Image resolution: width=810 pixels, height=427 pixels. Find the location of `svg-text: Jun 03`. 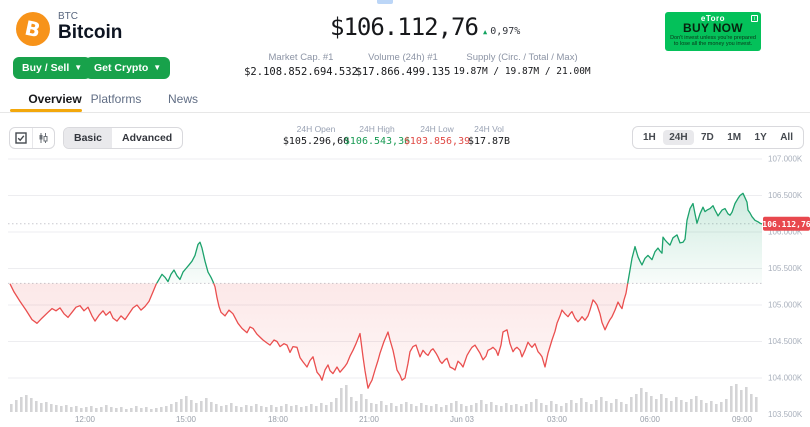

svg-text: Jun 03 is located at coordinates (462, 419).